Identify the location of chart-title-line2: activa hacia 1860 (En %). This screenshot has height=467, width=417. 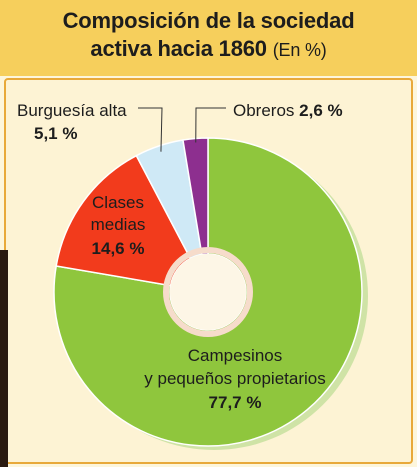
(208, 49).